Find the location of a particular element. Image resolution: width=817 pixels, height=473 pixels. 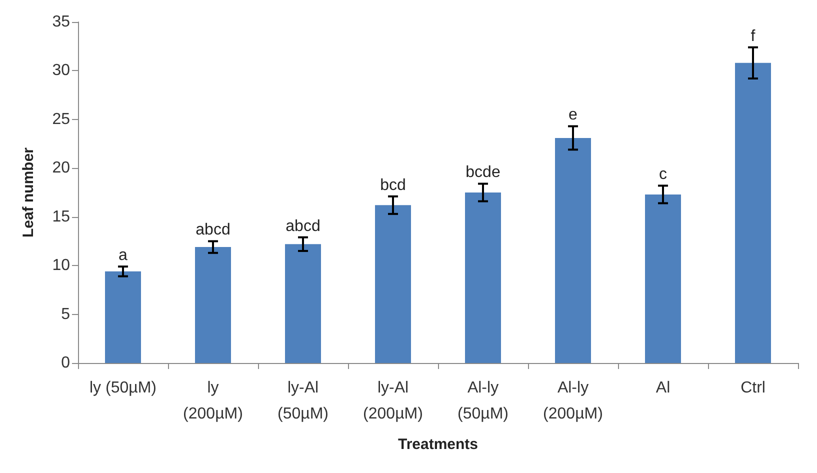

annotation: c is located at coordinates (663, 175).